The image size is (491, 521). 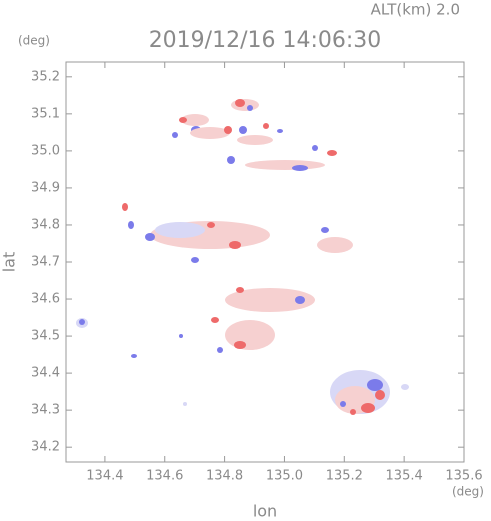 What do you see at coordinates (45, 336) in the screenshot?
I see `y-tick-label: 34.5` at bounding box center [45, 336].